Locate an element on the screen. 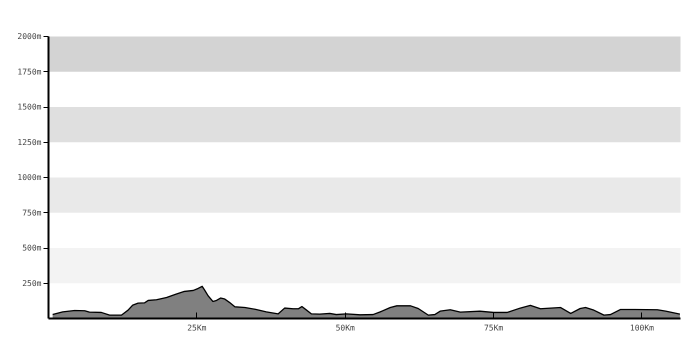 This screenshot has width=700, height=350. x-tick-label: 50Km is located at coordinates (346, 328).